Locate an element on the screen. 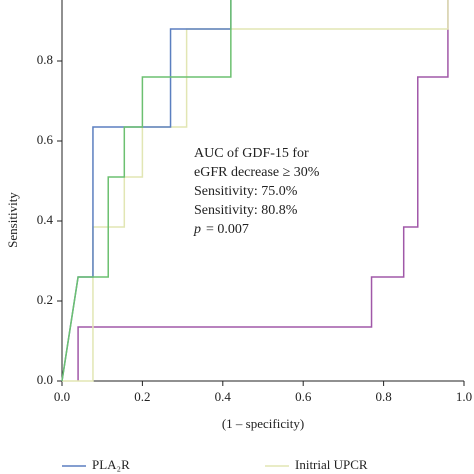  annotation: Sensitivity: 75.0% is located at coordinates (246, 191).